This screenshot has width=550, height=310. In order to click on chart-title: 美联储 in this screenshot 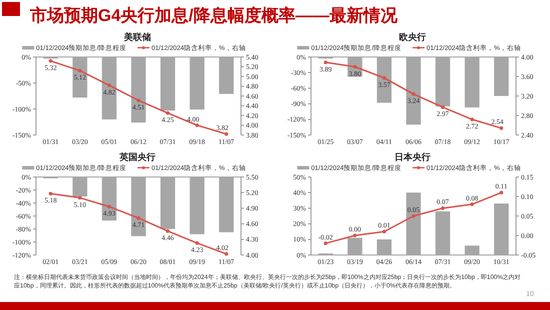, I will do `click(137, 37)`.